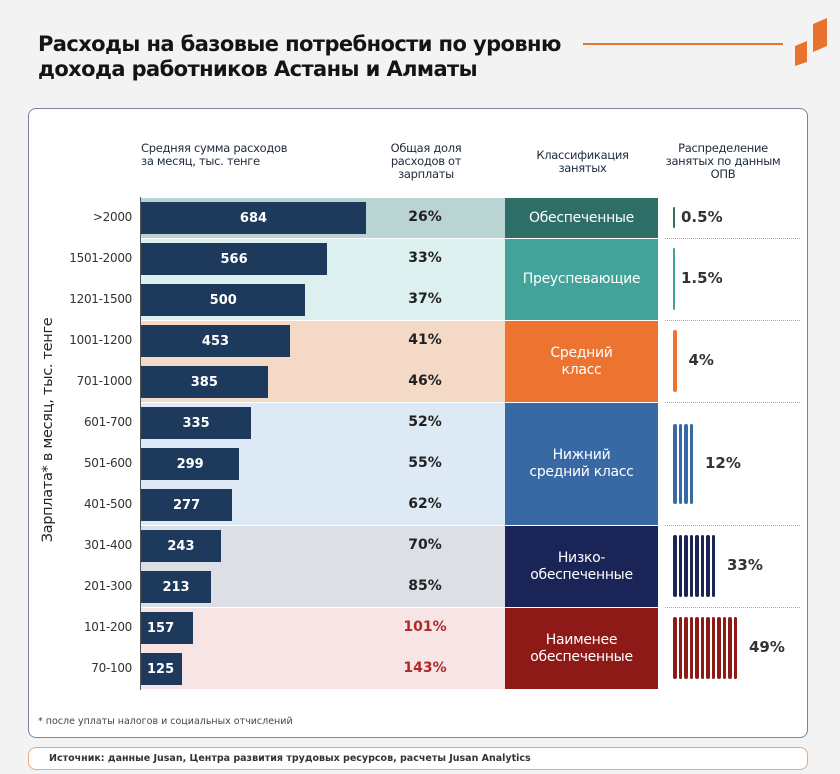 The image size is (840, 774). I want to click on share-value: 37%, so click(425, 299).